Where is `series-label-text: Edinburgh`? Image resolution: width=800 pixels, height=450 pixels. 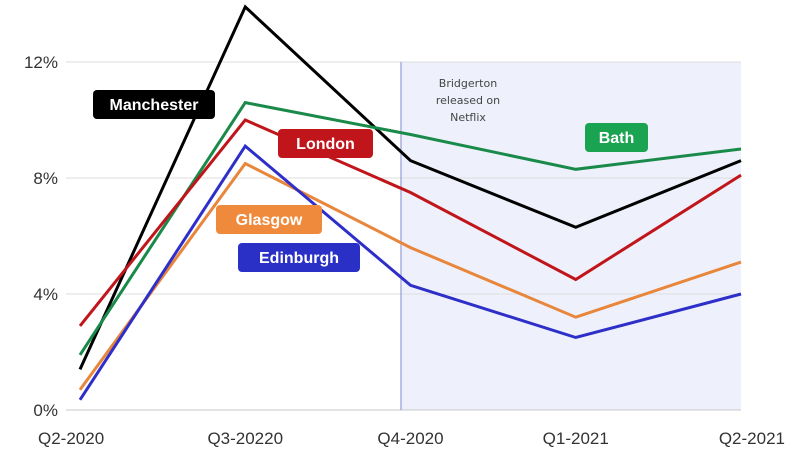
series-label-text: Edinburgh is located at coordinates (299, 258).